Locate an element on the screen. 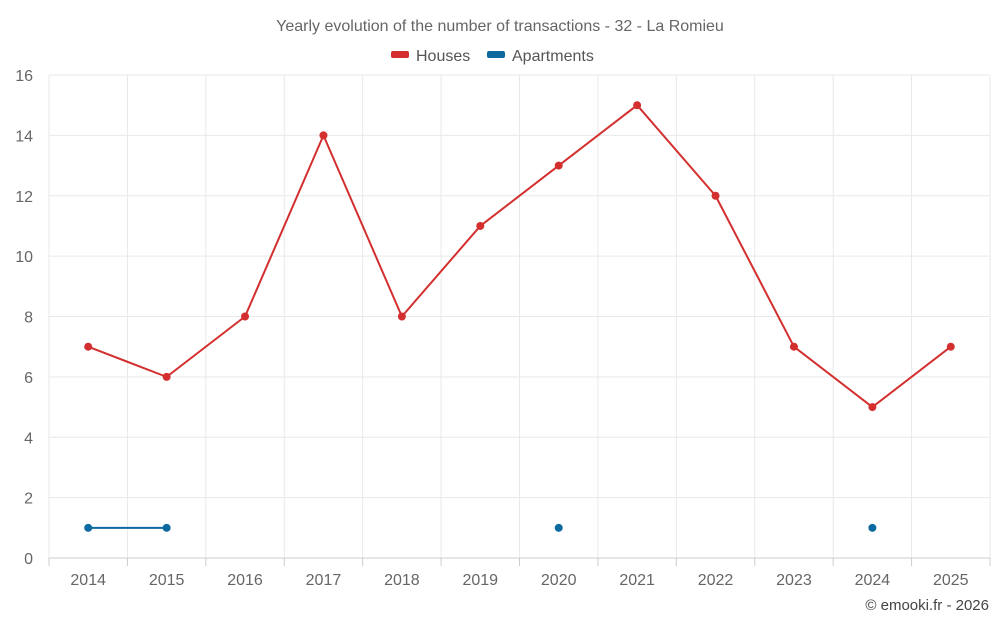 The height and width of the screenshot is (630, 1000). y-tick-label: 10 is located at coordinates (24, 257).